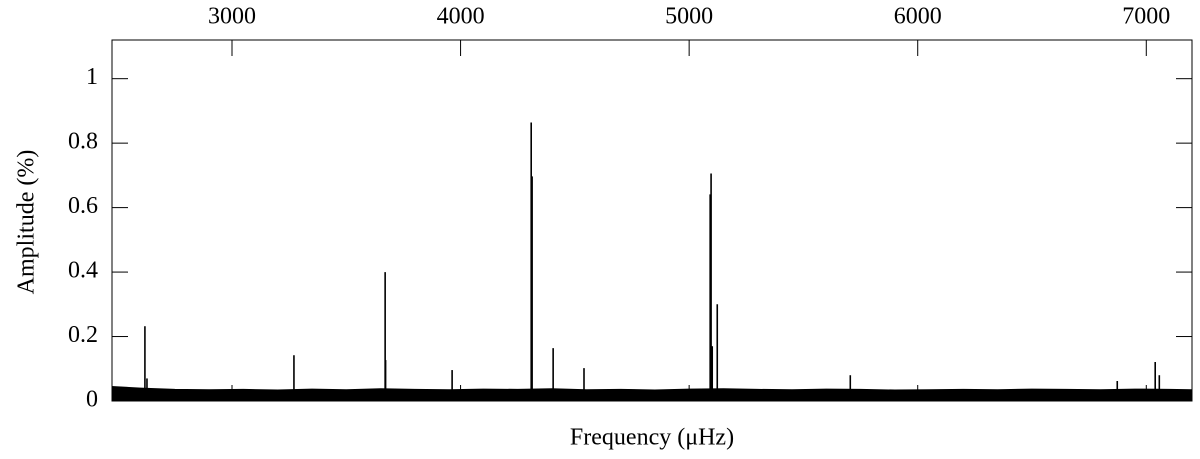 The height and width of the screenshot is (459, 1200). I want to click on x-tick-label: 4000, so click(461, 17).